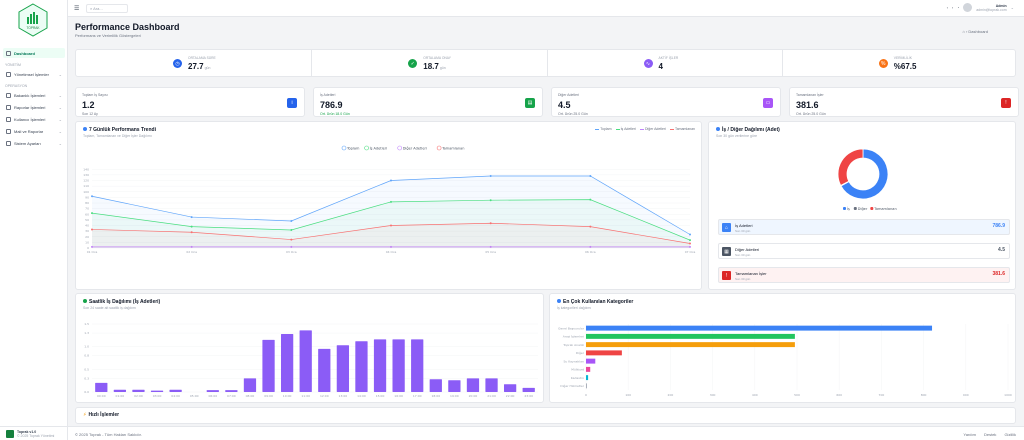 The image size is (1024, 440). I want to click on sidebar-item: Yönetimsel İşlemler ⌄, so click(34, 74).